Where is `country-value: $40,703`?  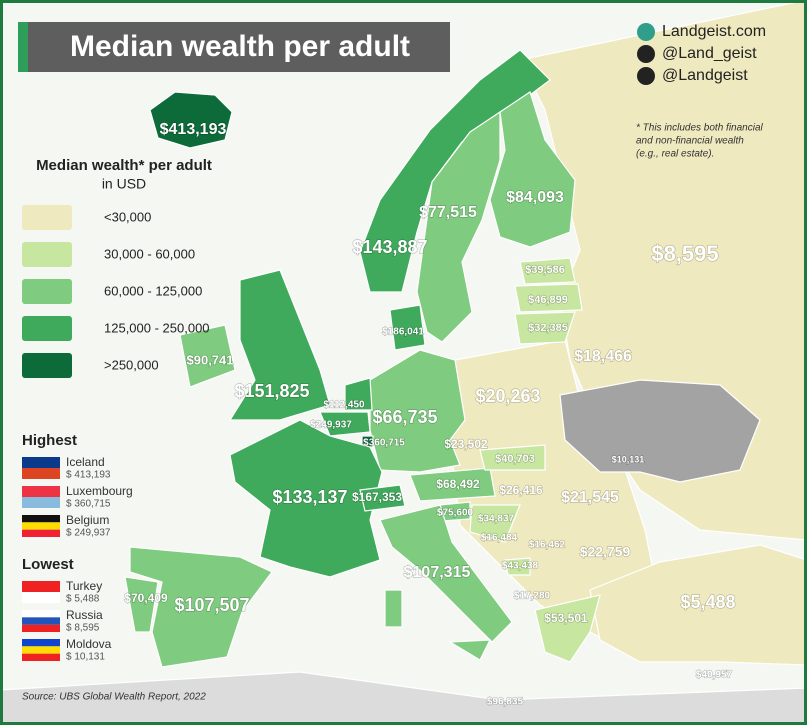
country-value: $40,703 is located at coordinates (515, 459).